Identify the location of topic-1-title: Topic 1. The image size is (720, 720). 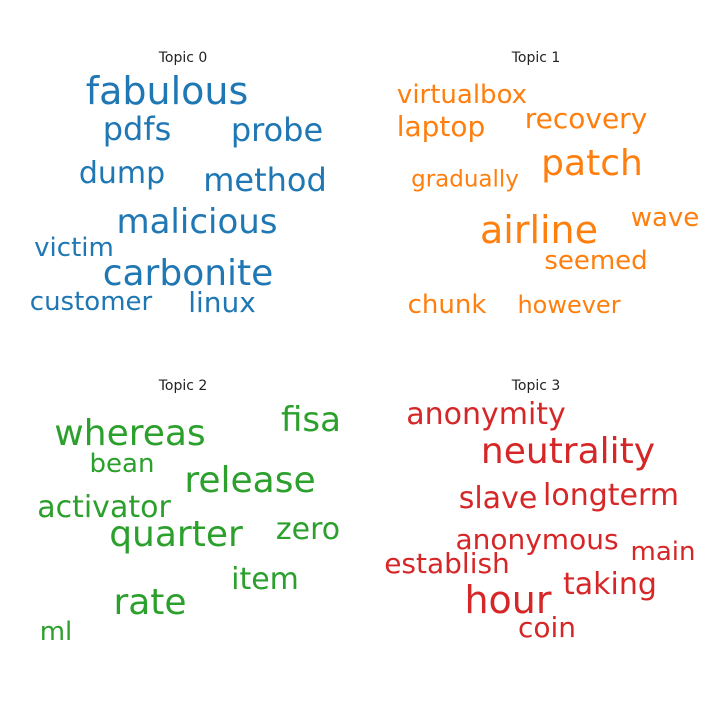
(536, 58).